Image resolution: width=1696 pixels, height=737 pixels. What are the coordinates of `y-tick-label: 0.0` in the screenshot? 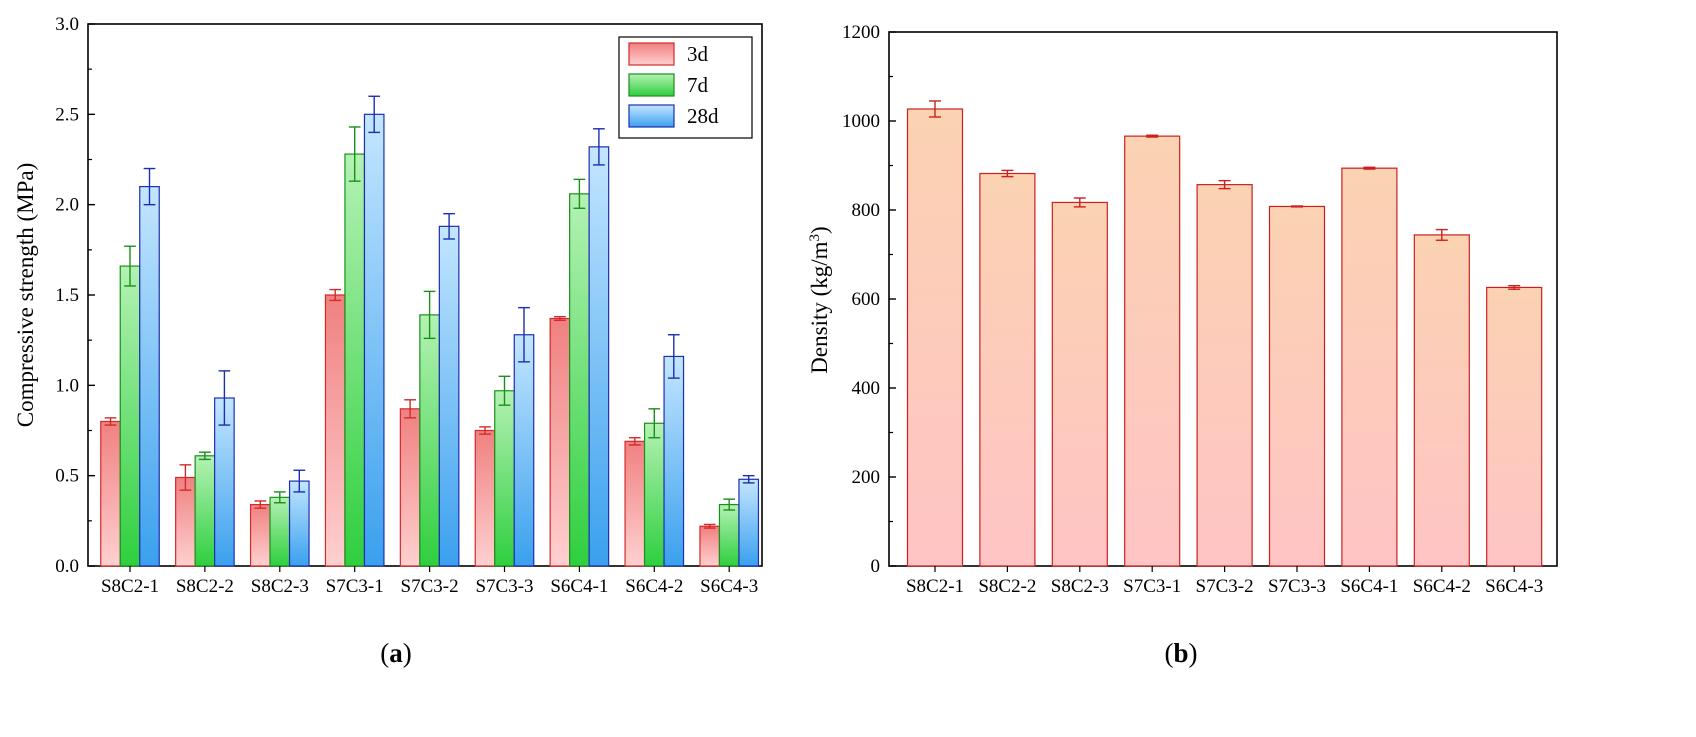 It's located at (67, 566).